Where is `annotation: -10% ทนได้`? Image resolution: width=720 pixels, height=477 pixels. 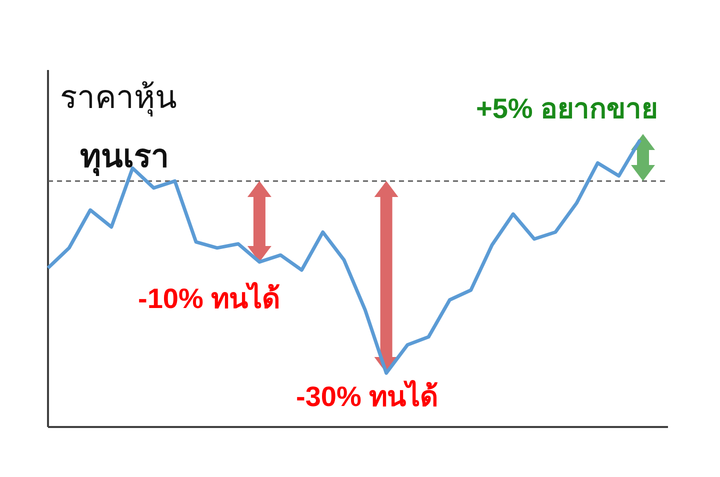
annotation: -10% ทนได้ is located at coordinates (209, 298).